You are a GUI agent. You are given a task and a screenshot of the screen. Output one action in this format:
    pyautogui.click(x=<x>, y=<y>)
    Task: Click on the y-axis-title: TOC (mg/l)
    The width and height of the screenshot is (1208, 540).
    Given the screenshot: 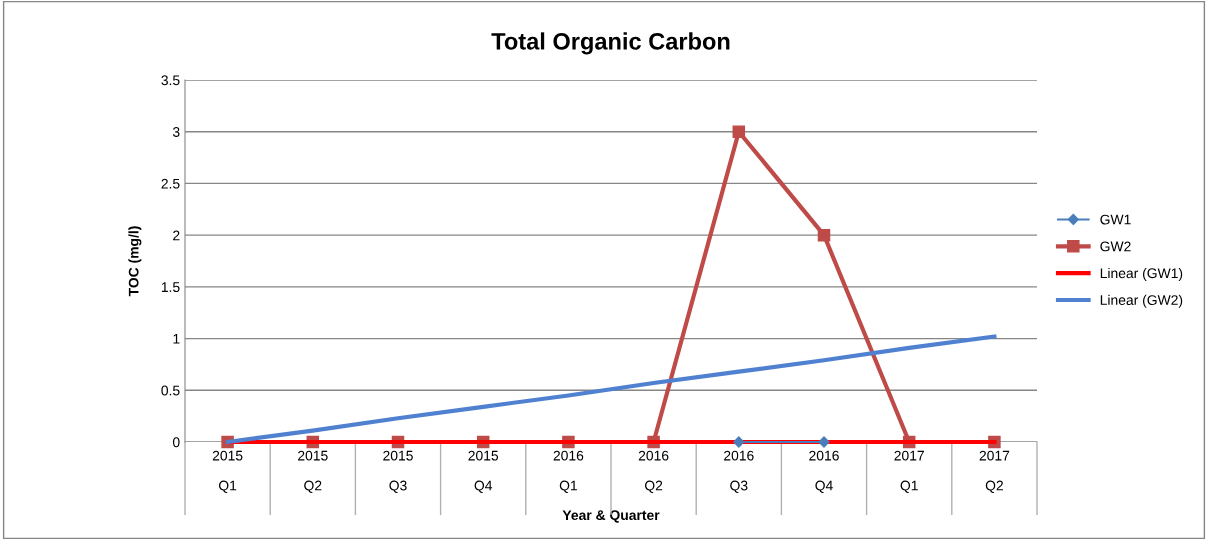 What is the action you would take?
    pyautogui.click(x=135, y=261)
    